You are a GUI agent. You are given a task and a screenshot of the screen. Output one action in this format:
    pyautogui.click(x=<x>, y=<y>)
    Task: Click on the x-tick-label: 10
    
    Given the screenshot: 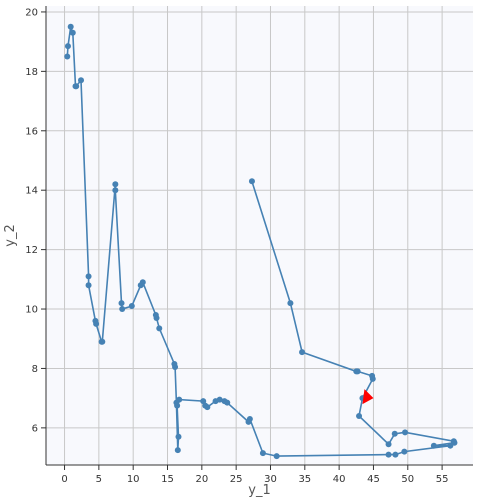 What is the action you would take?
    pyautogui.click(x=133, y=479)
    